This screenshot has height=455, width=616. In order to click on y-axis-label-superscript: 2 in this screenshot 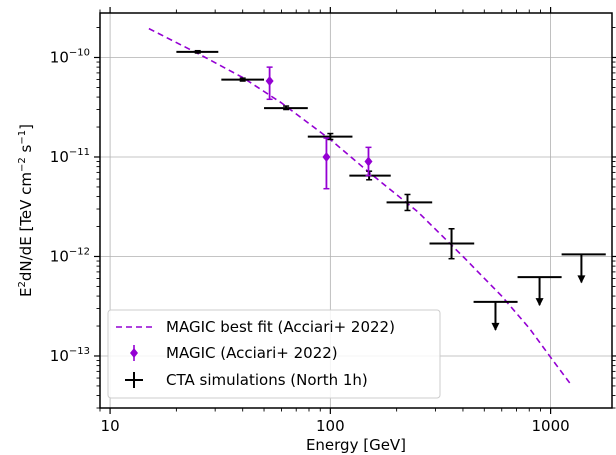, I will do `click(22, 284)`.